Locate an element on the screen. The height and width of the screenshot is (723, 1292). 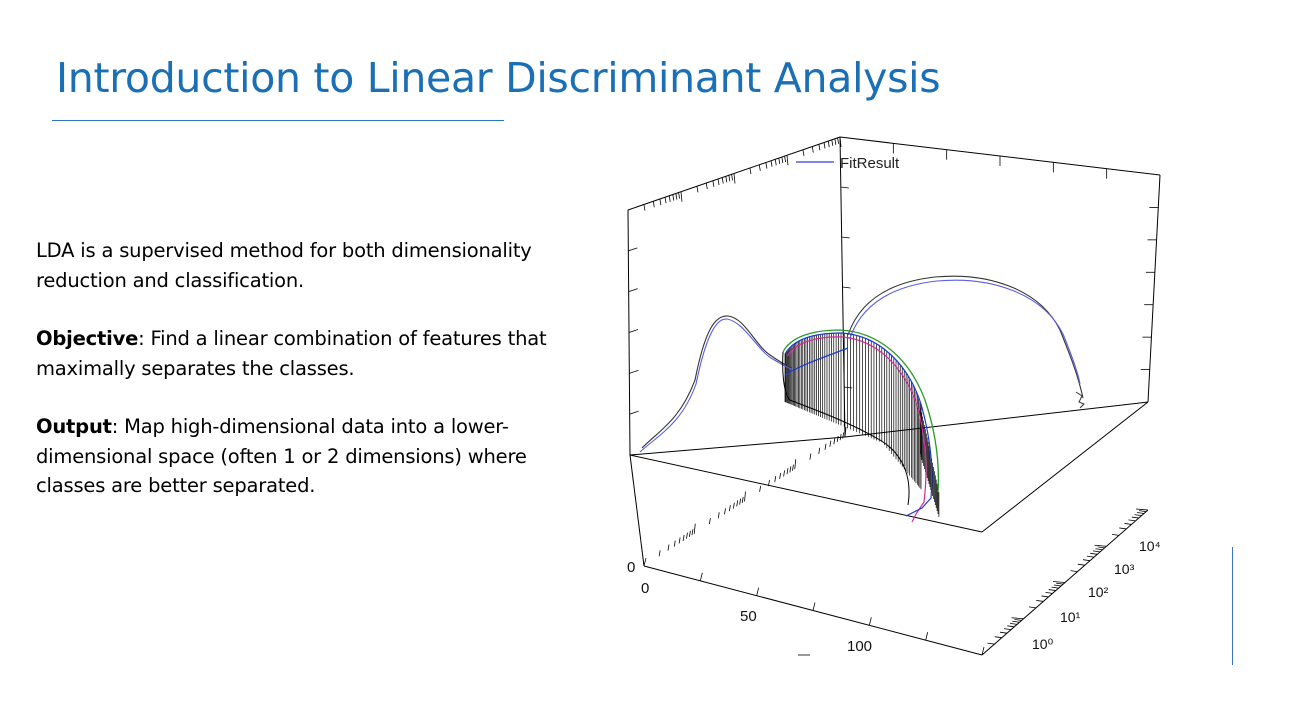
main-curve-green is located at coordinates (861, 411).